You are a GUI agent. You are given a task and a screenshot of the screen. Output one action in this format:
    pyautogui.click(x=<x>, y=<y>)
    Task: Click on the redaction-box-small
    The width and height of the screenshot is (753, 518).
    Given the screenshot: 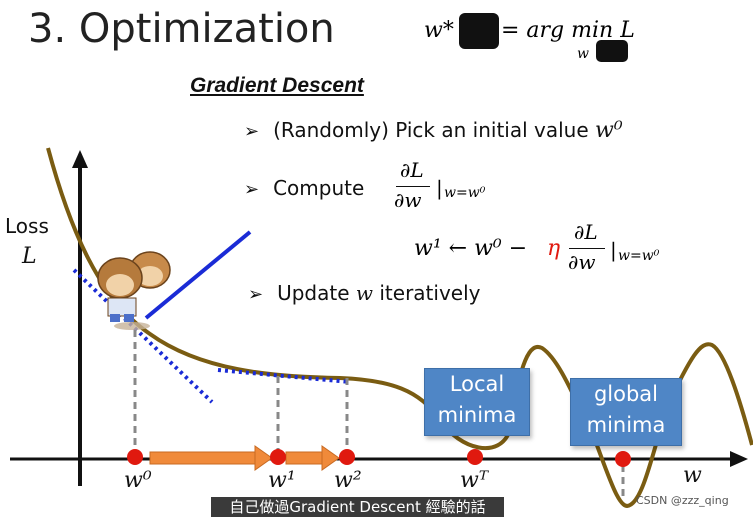 What is the action you would take?
    pyautogui.click(x=612, y=51)
    